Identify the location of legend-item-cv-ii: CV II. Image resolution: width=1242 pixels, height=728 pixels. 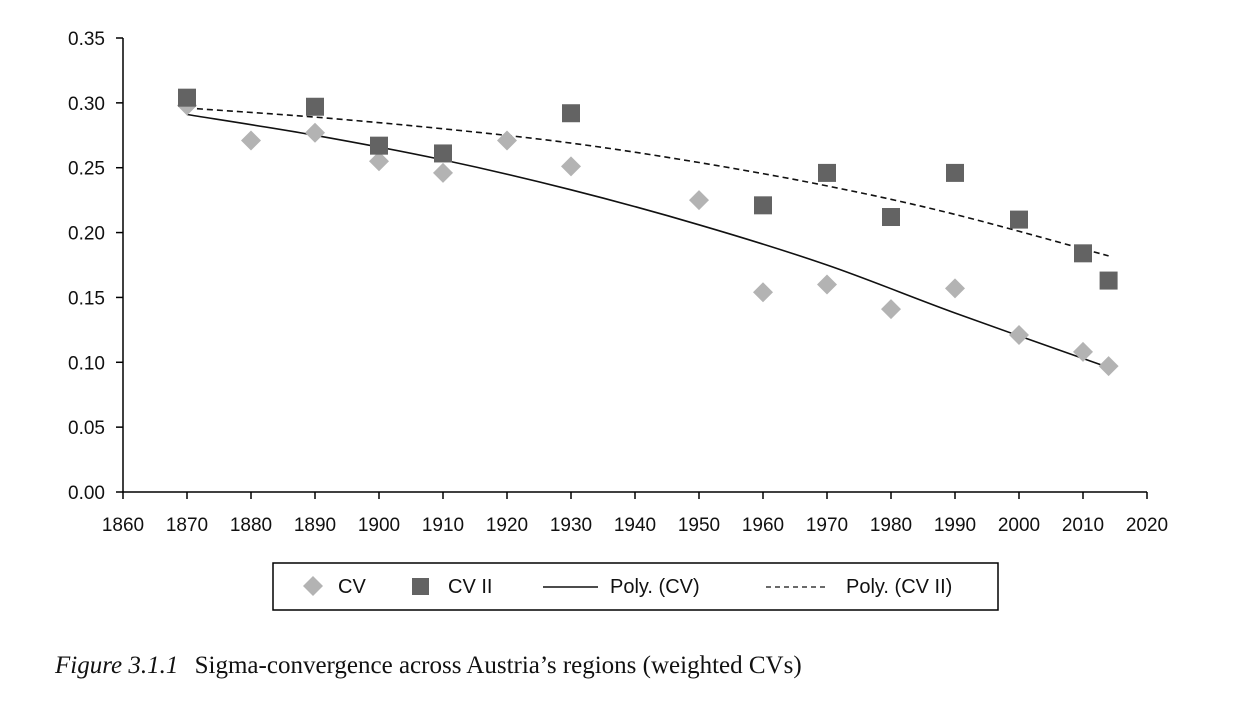
(452, 587).